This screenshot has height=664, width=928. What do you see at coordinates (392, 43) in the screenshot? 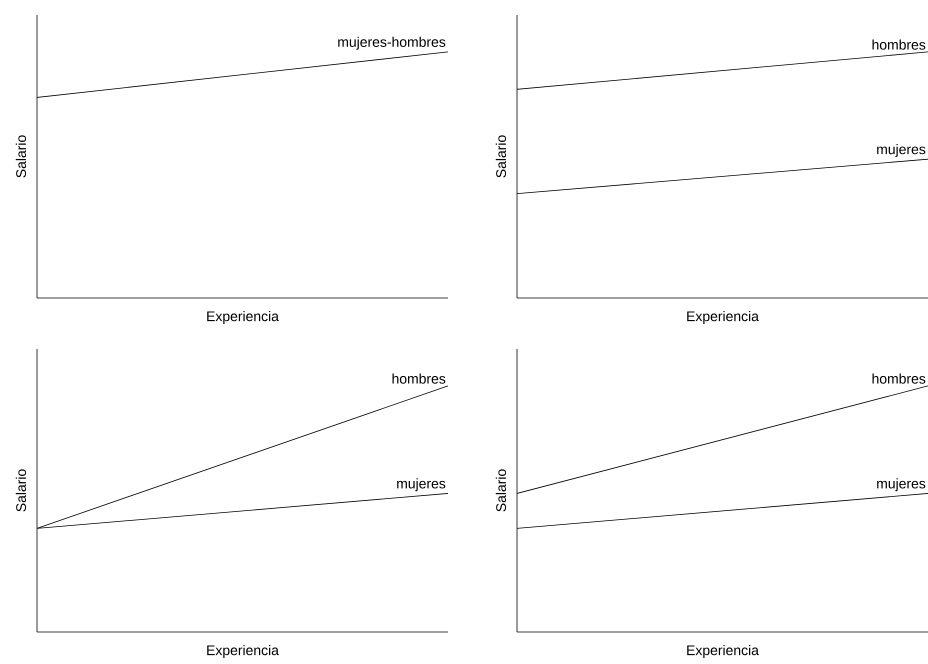
I see `series-label: mujeres-hombres` at bounding box center [392, 43].